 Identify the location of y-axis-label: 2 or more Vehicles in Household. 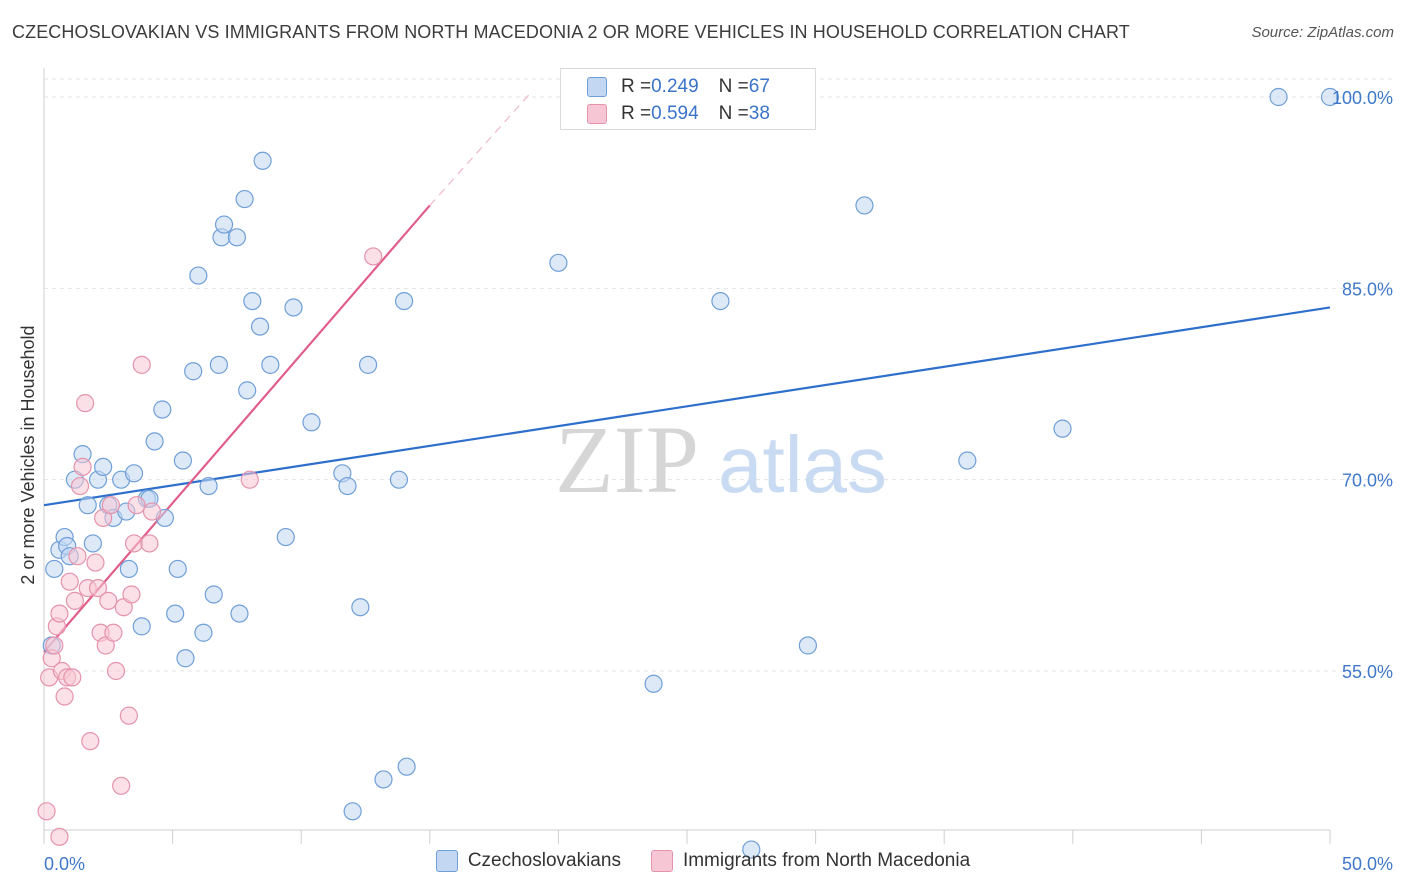
(28, 454).